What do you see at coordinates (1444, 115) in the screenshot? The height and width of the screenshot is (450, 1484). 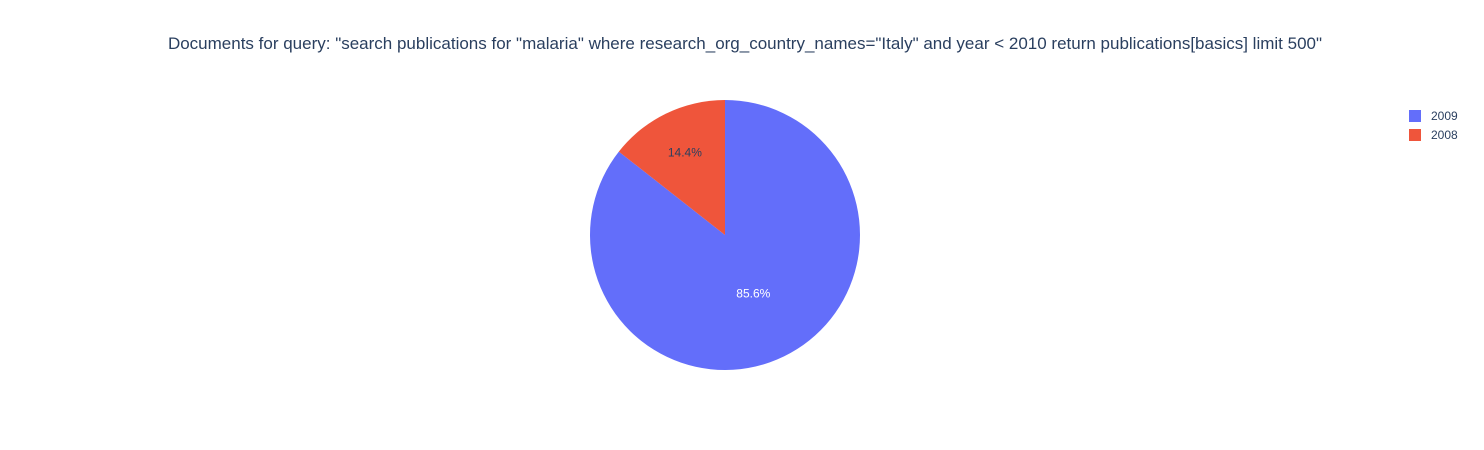 I see `legend-label-2009: 2009` at bounding box center [1444, 115].